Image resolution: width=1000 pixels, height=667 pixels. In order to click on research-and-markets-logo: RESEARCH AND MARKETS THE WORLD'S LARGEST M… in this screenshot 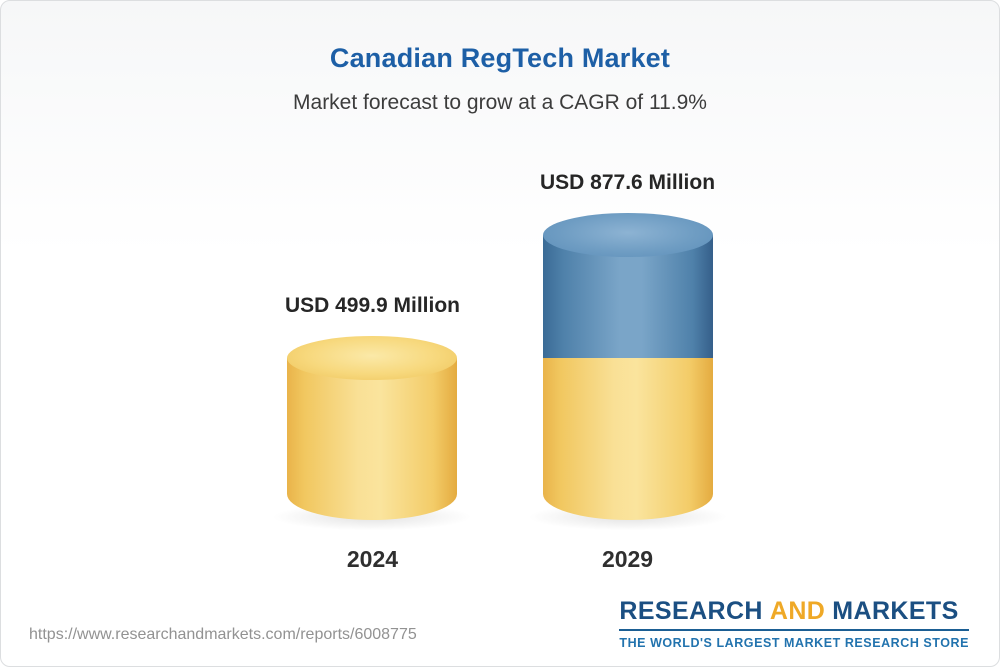, I will do `click(794, 623)`.